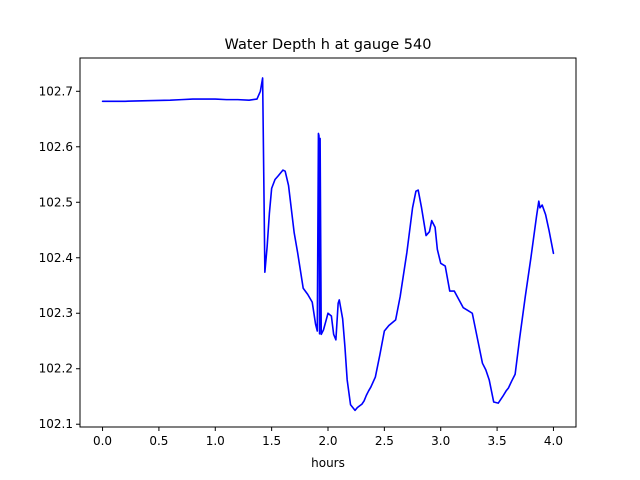 Image resolution: width=640 pixels, height=480 pixels. I want to click on y-tick-label: 102.4, so click(56, 258).